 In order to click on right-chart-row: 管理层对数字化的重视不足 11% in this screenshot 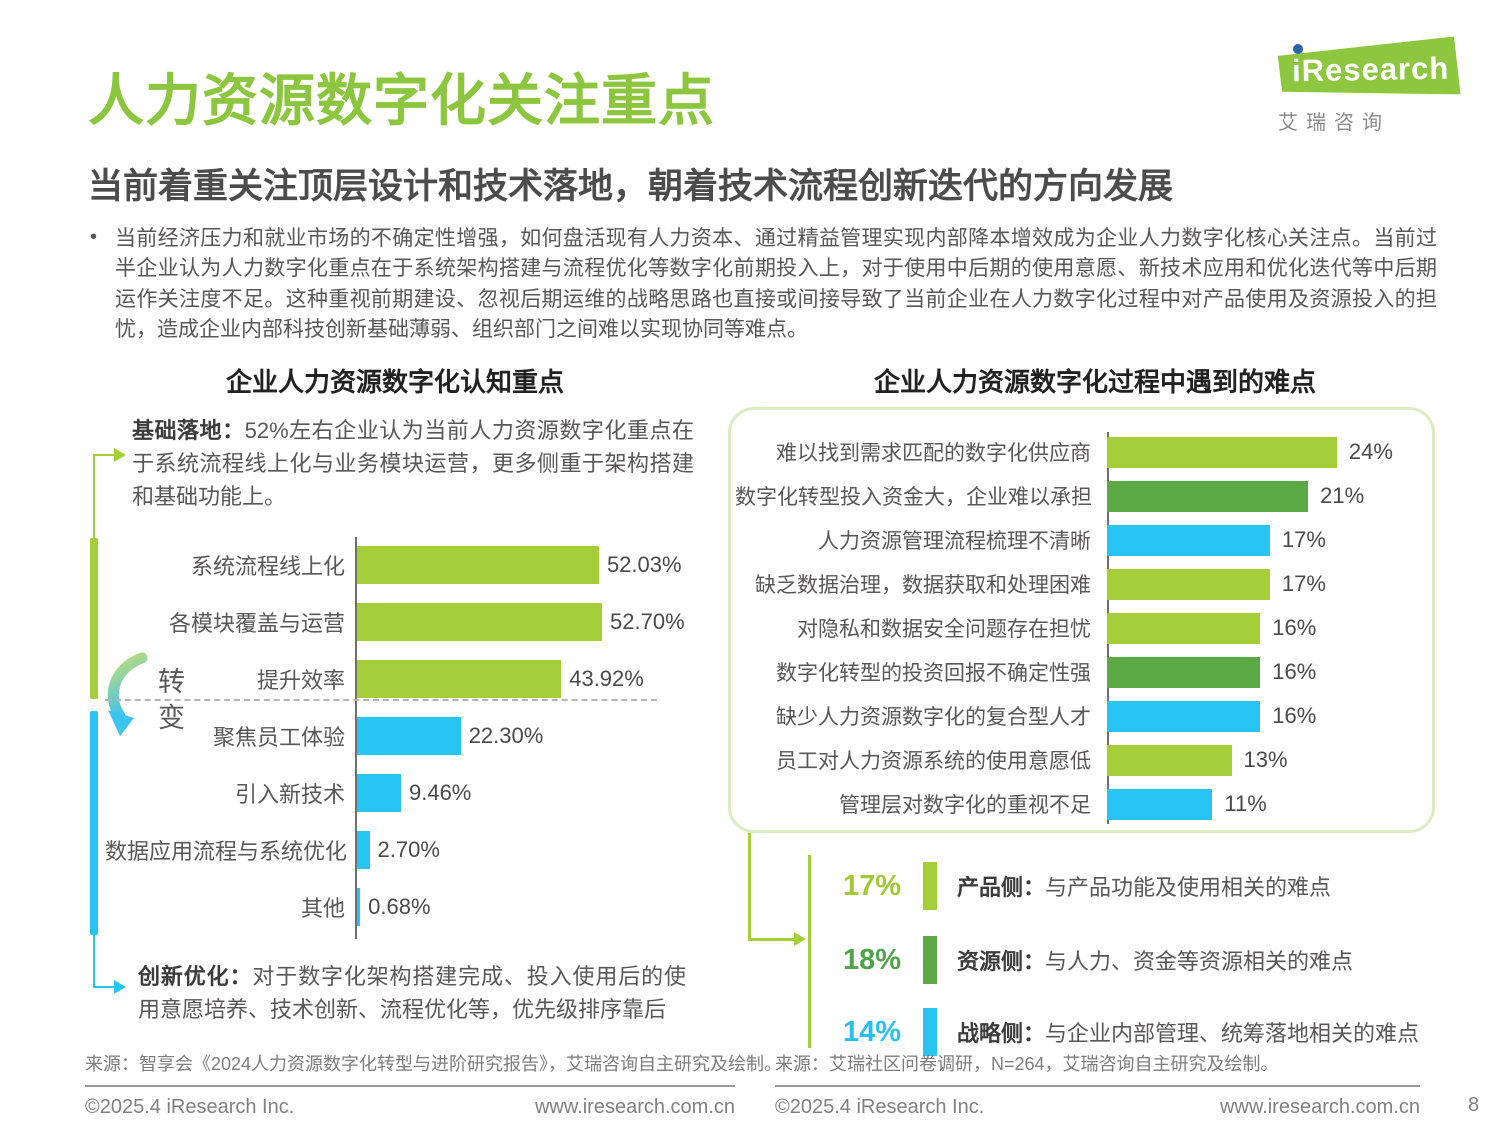, I will do `click(1080, 804)`.